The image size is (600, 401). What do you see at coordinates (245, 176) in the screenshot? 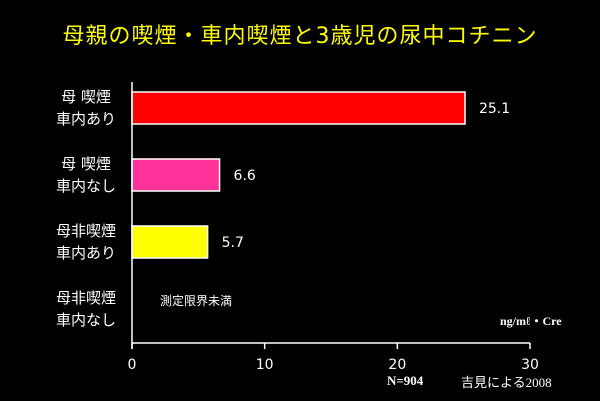
I see `data-label: 6.6` at bounding box center [245, 176].